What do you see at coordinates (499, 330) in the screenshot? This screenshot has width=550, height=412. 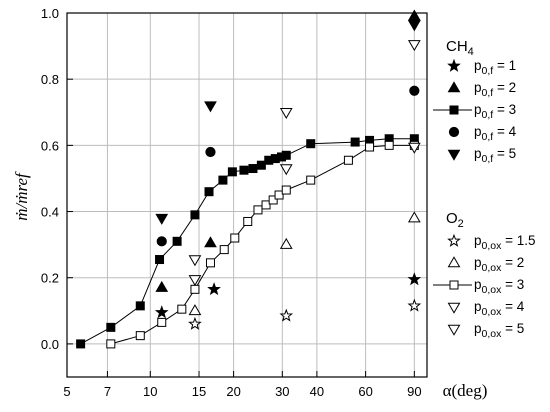 I see `legend-label: p0,ox = 5` at bounding box center [499, 330].